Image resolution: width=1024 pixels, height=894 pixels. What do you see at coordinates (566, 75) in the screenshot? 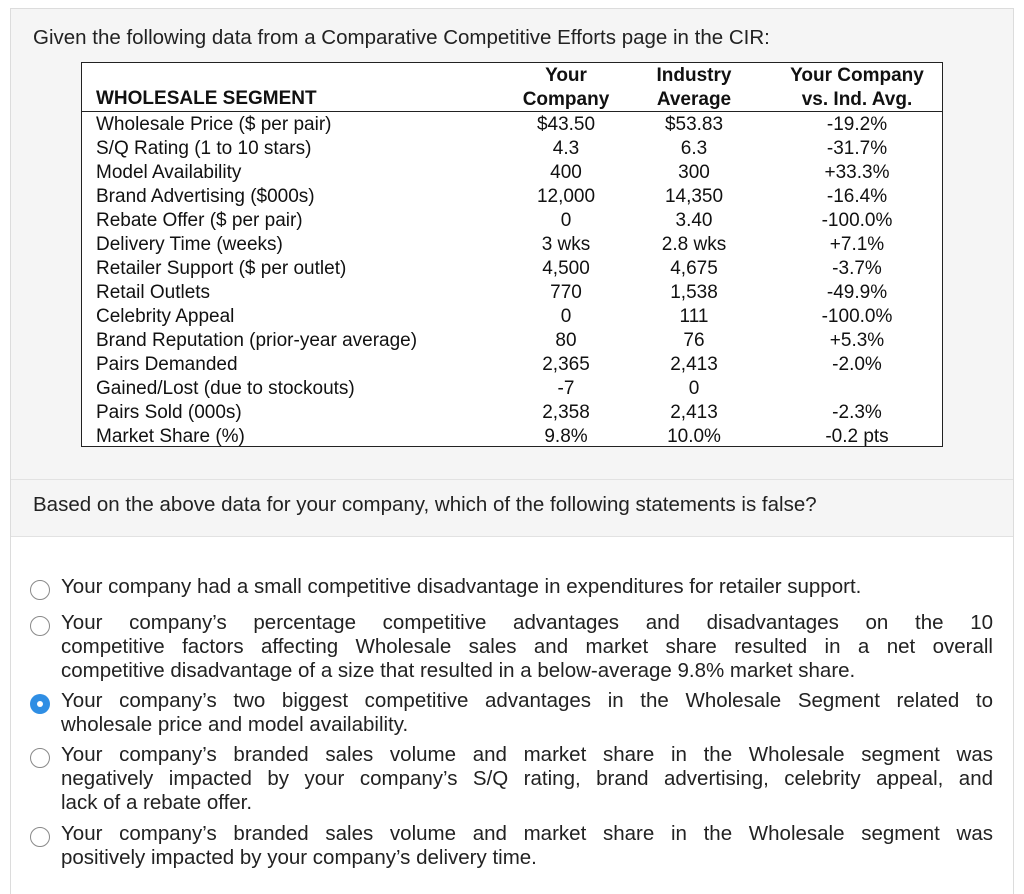
I see `company-header-line1: Your` at bounding box center [566, 75].